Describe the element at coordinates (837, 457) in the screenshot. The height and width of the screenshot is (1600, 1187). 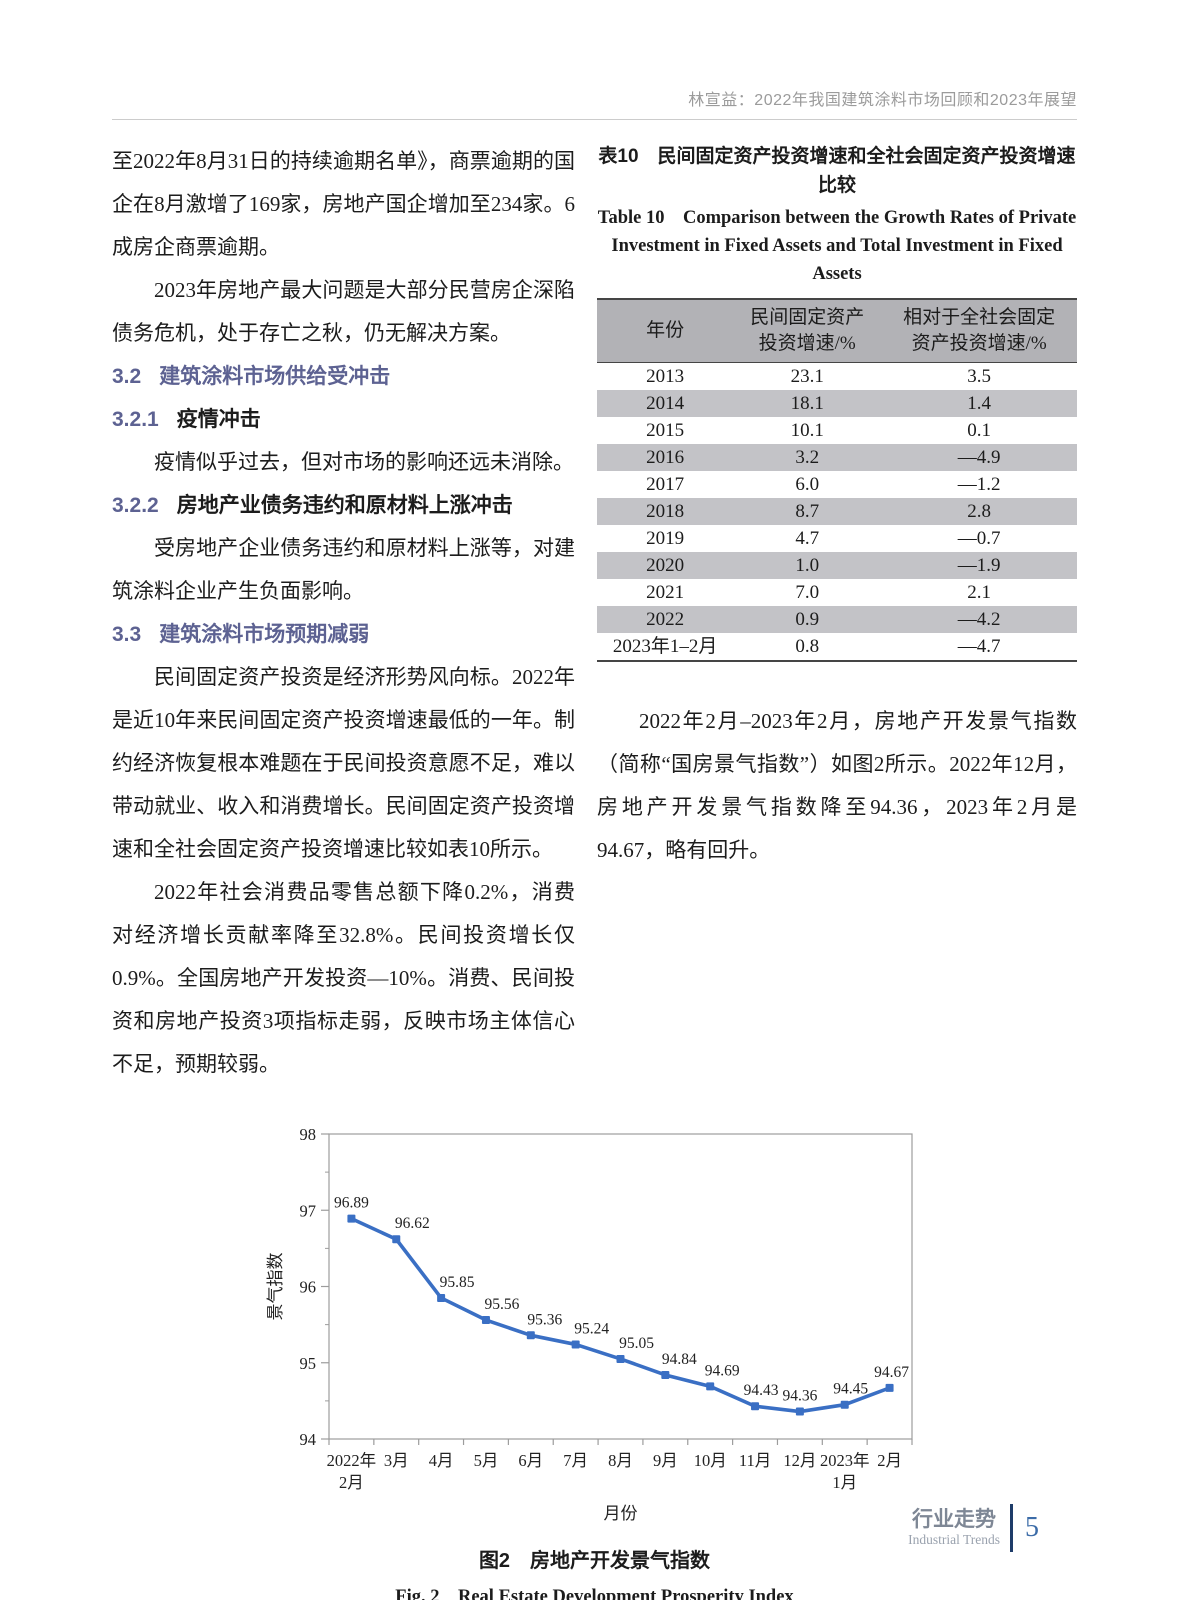
I see `table-row: 2016 3.2 —4.9` at that location.